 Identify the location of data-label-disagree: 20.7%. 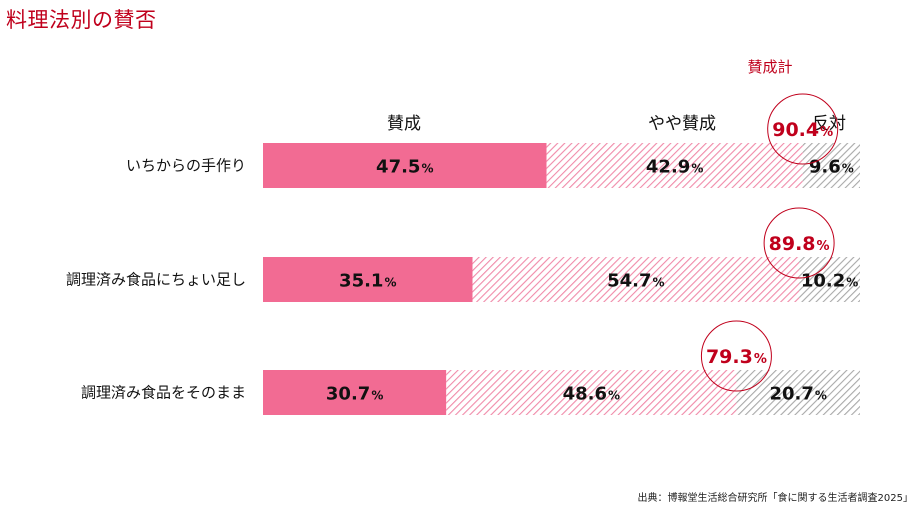
(797, 394).